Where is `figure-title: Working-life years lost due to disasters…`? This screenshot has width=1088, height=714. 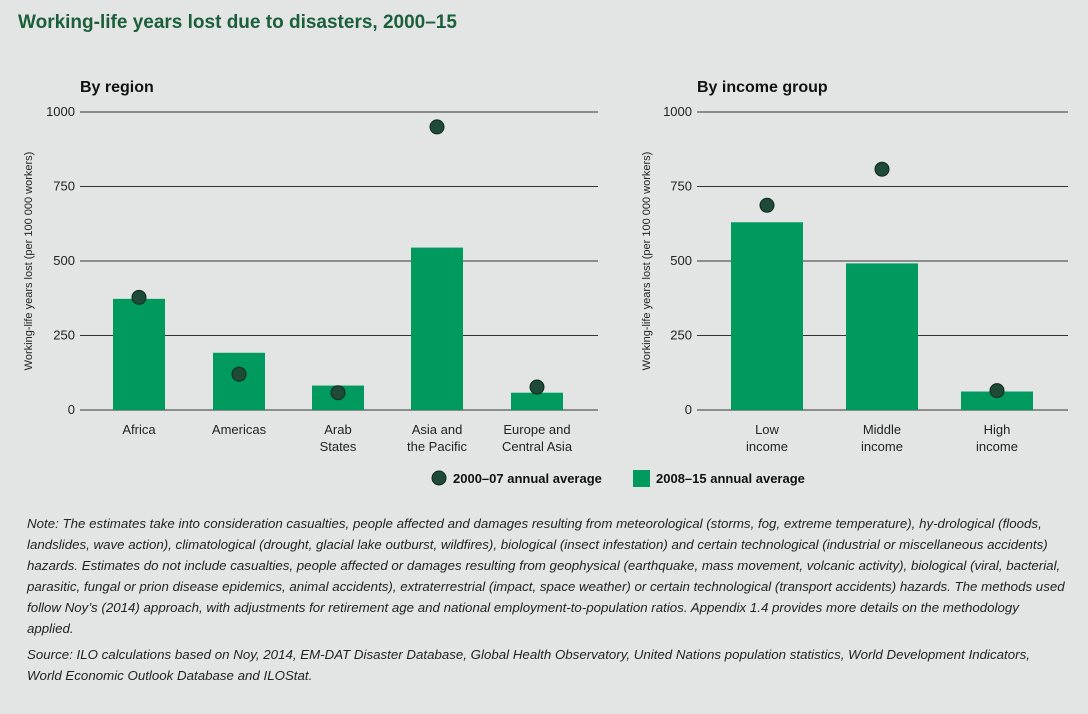 figure-title: Working-life years lost due to disasters… is located at coordinates (237, 22).